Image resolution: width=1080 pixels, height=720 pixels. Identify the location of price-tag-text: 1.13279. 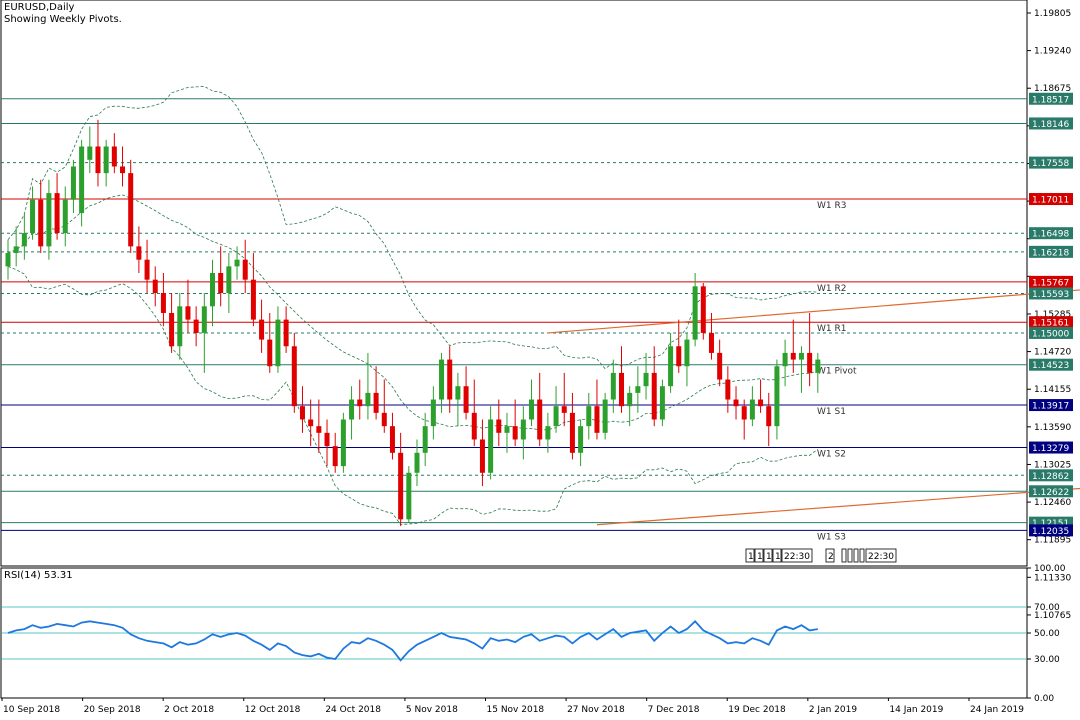
(1050, 449).